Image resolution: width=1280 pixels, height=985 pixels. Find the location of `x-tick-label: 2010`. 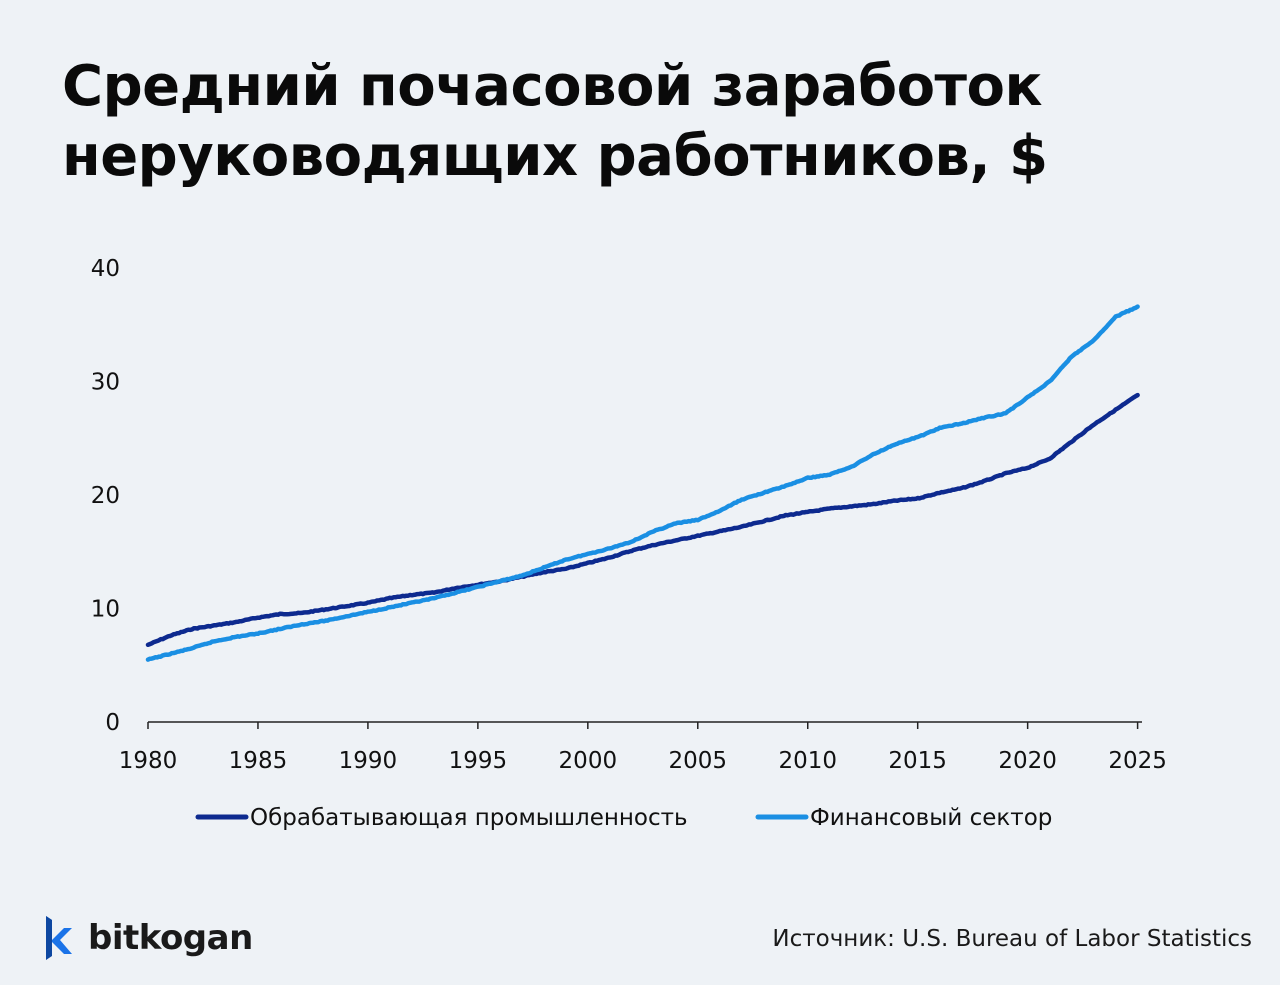

x-tick-label: 2010 is located at coordinates (807, 761).